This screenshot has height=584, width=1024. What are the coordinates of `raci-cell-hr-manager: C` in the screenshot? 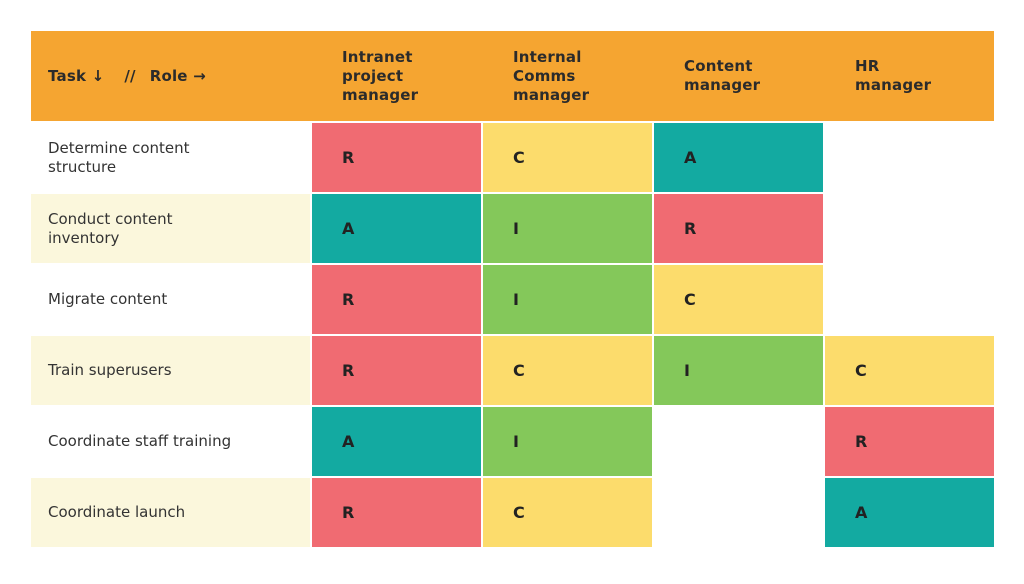 It's located at (909, 370).